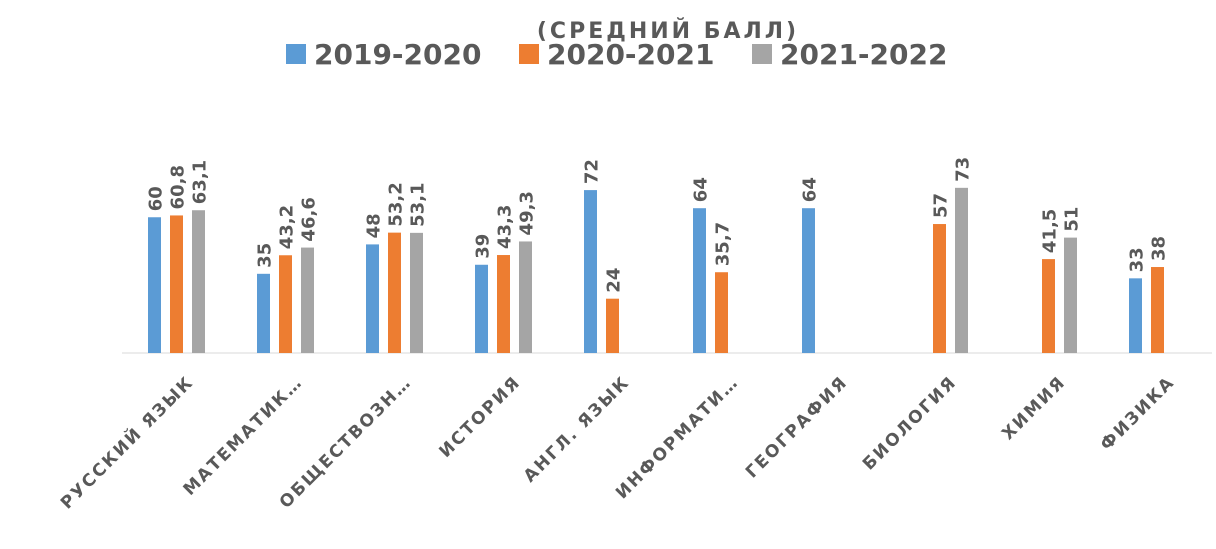 The width and height of the screenshot is (1216, 549). What do you see at coordinates (668, 31) in the screenshot?
I see `chart-subtitle: (СРЕДНИЙ БАЛЛ)` at bounding box center [668, 31].